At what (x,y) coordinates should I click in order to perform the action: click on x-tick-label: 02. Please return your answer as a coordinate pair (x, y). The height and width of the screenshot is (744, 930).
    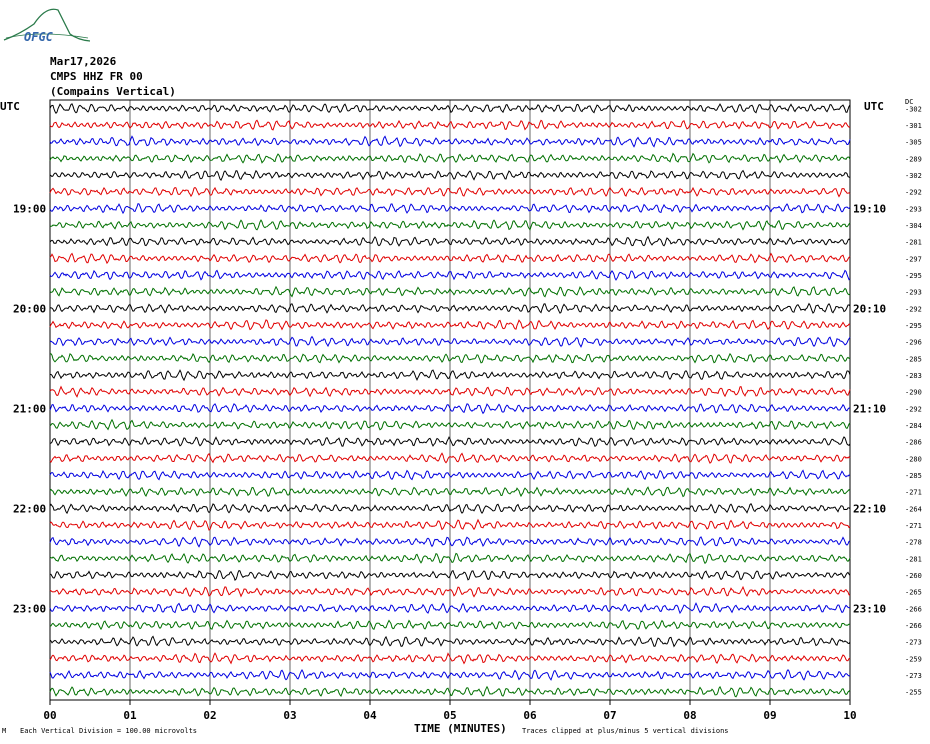
    Looking at the image, I should click on (209, 715).